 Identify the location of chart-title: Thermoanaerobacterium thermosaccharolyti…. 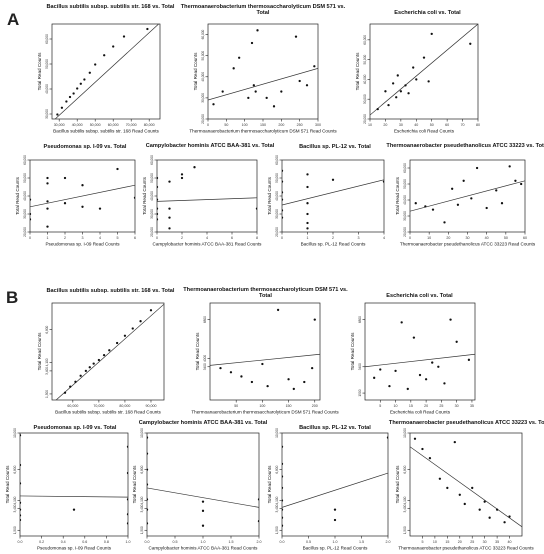
(265, 293).